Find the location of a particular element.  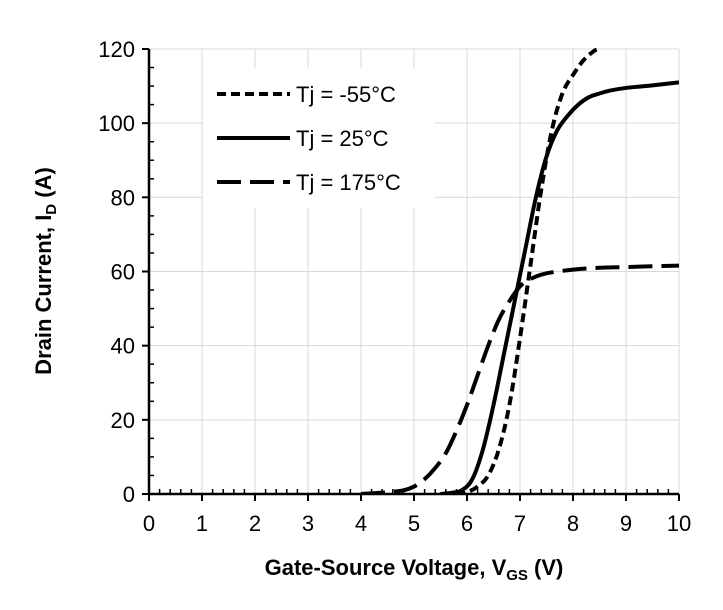

y-tick-label: 20 is located at coordinates (123, 420).